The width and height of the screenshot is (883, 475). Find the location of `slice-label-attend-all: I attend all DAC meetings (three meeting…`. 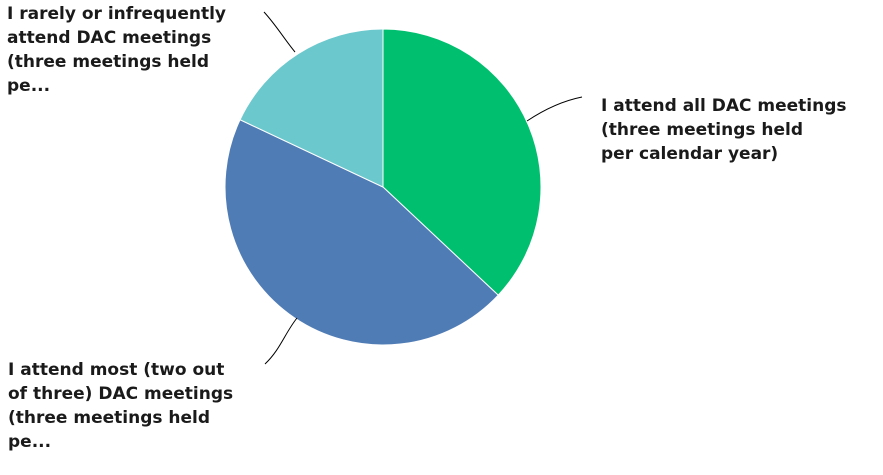

slice-label-attend-all: I attend all DAC meetings (three meeting… is located at coordinates (724, 130).